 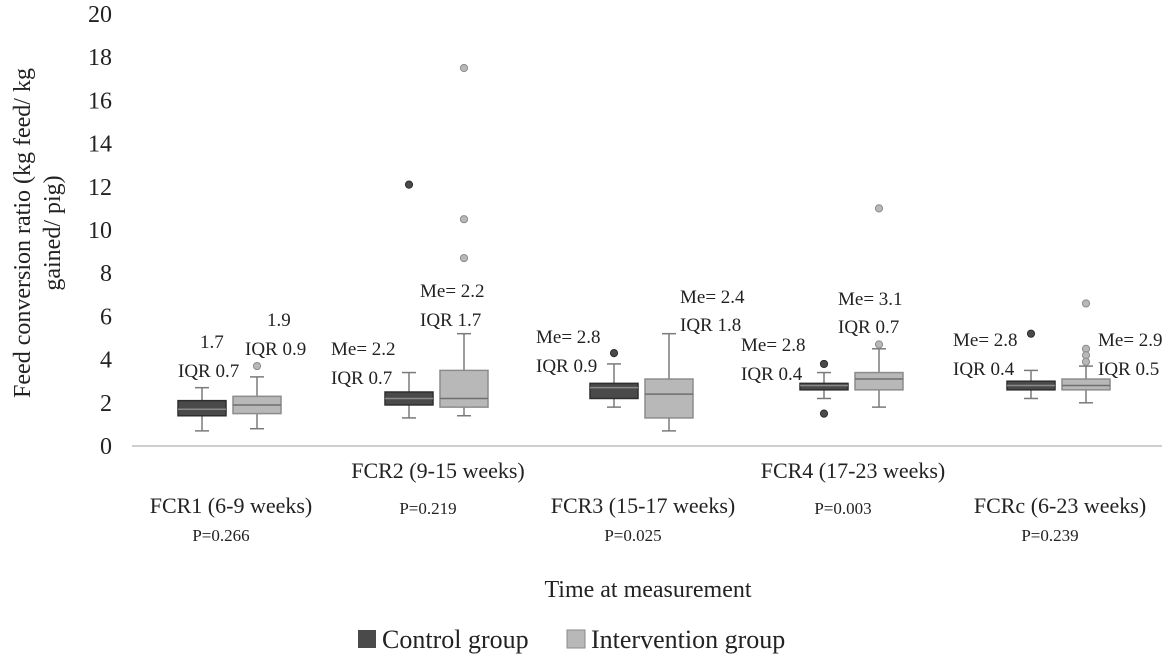 I want to click on iqr-annotation-intervention-1: IQR 0.9, so click(x=275, y=349).